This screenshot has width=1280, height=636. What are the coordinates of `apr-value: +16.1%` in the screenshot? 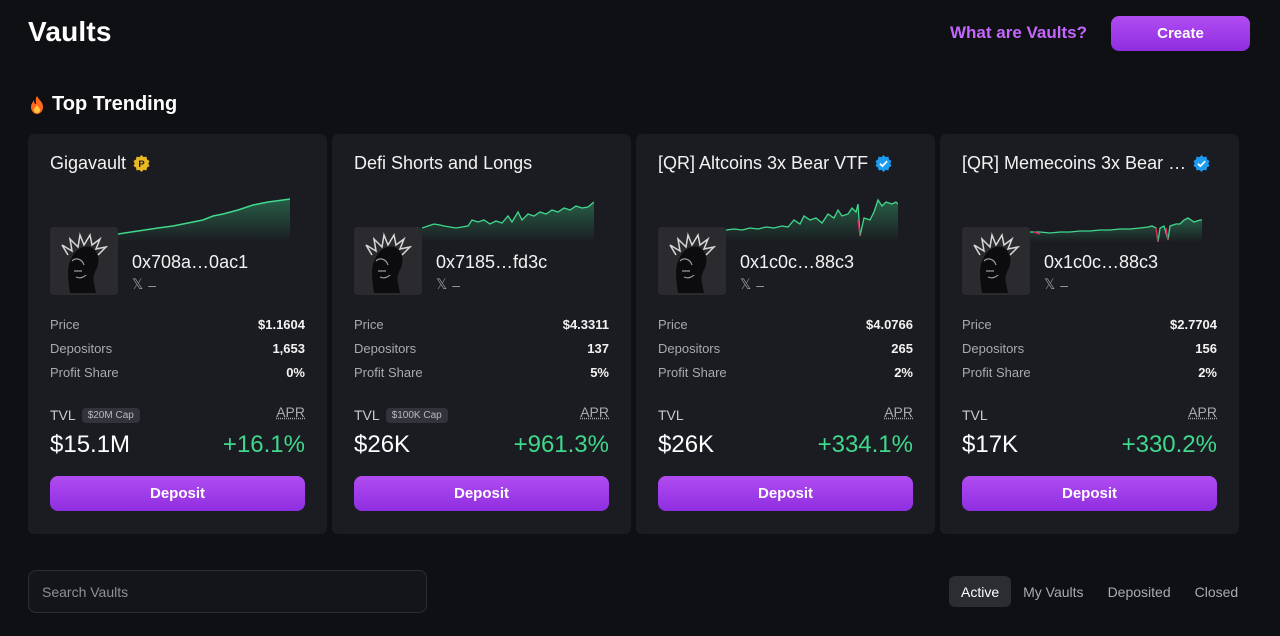 It's located at (263, 444).